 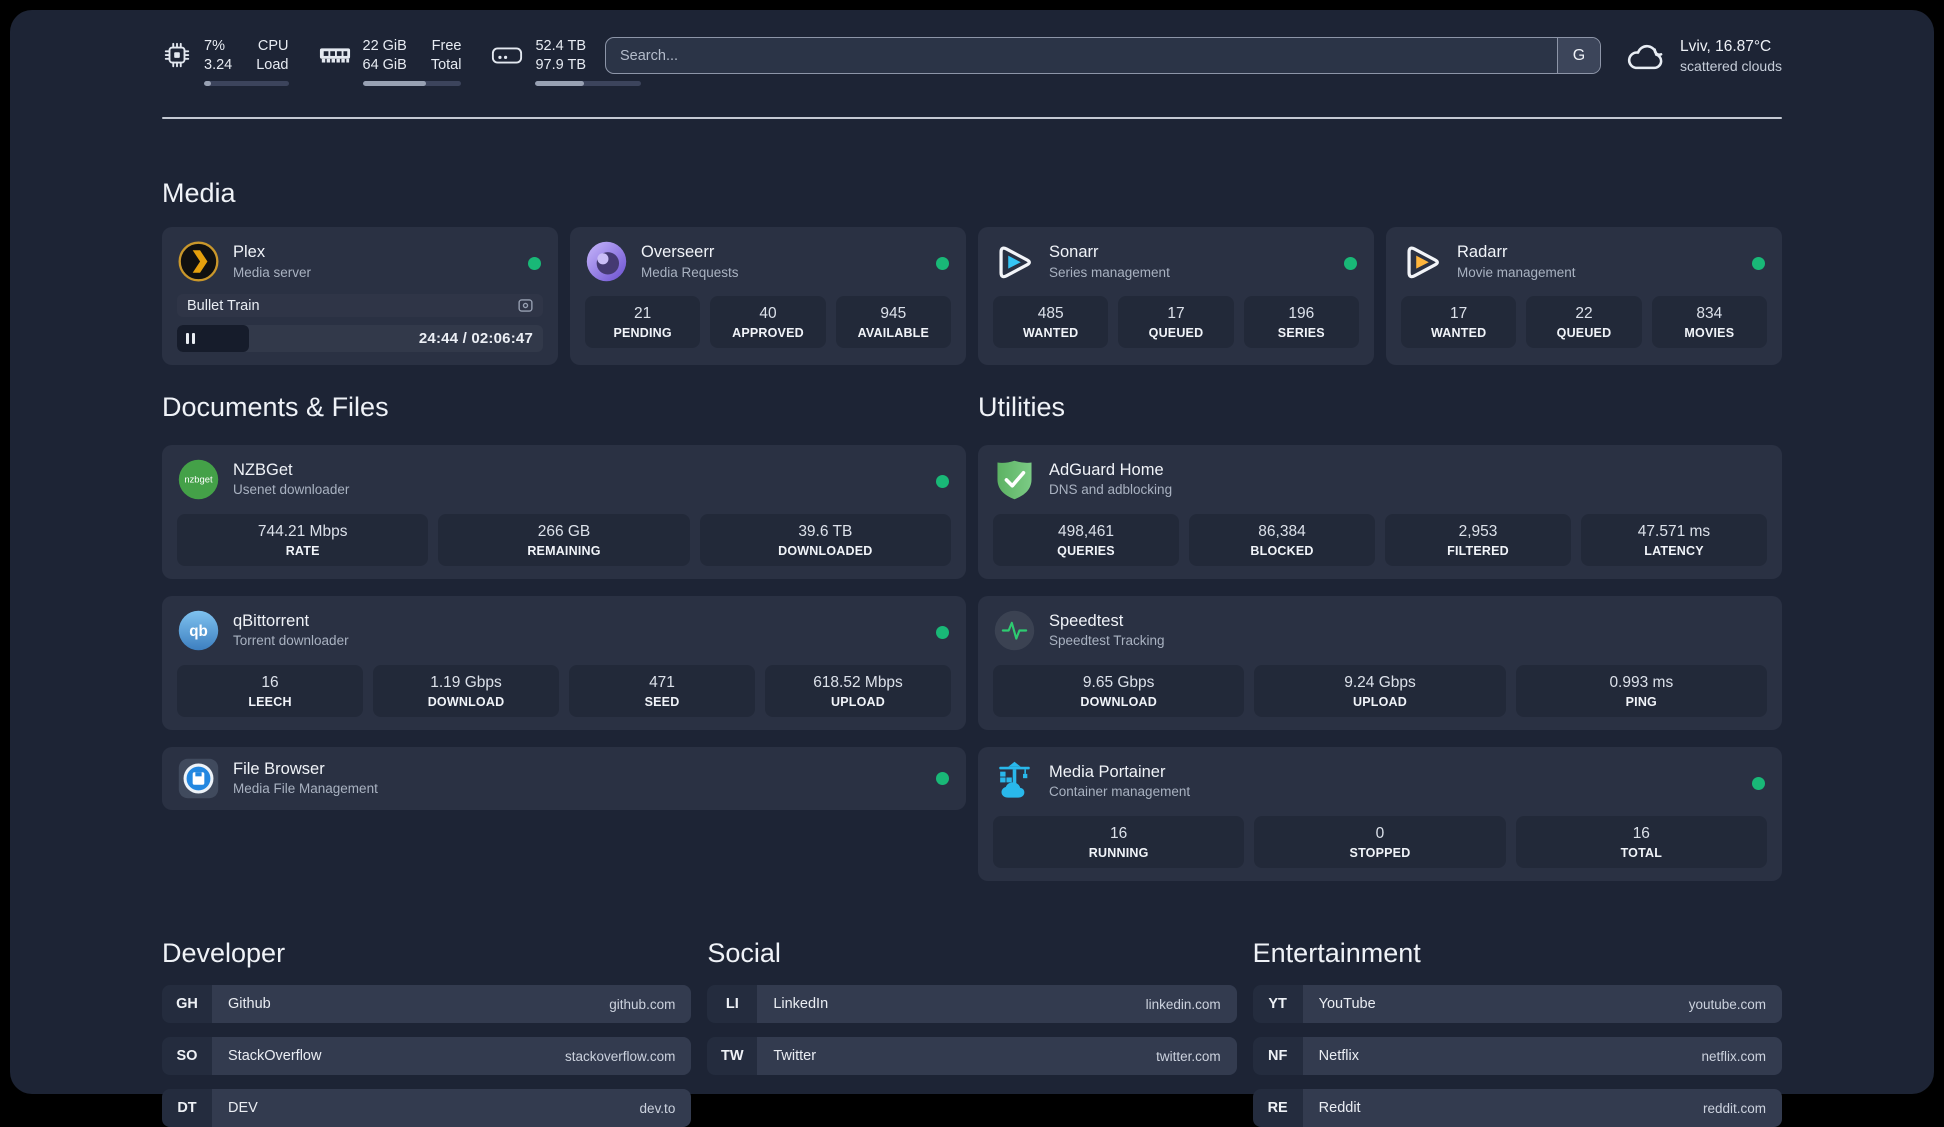 I want to click on bookmark-name: DEV, so click(x=243, y=1108).